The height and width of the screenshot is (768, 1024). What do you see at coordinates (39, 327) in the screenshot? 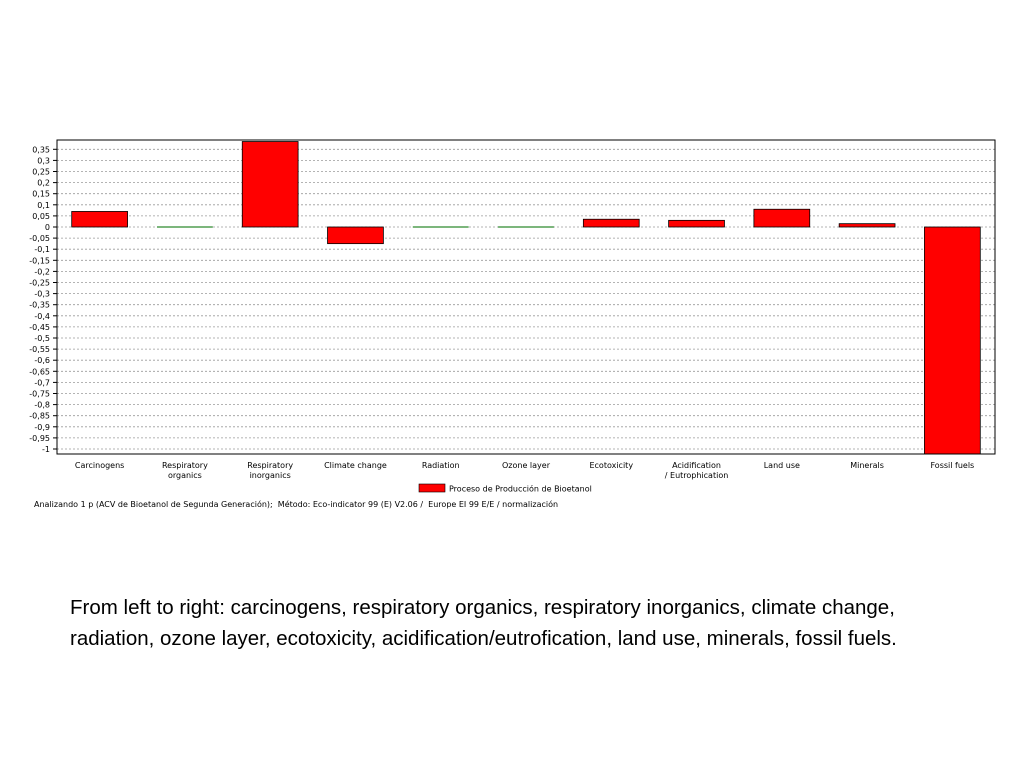
I see `y-tick-label: -0,45` at bounding box center [39, 327].